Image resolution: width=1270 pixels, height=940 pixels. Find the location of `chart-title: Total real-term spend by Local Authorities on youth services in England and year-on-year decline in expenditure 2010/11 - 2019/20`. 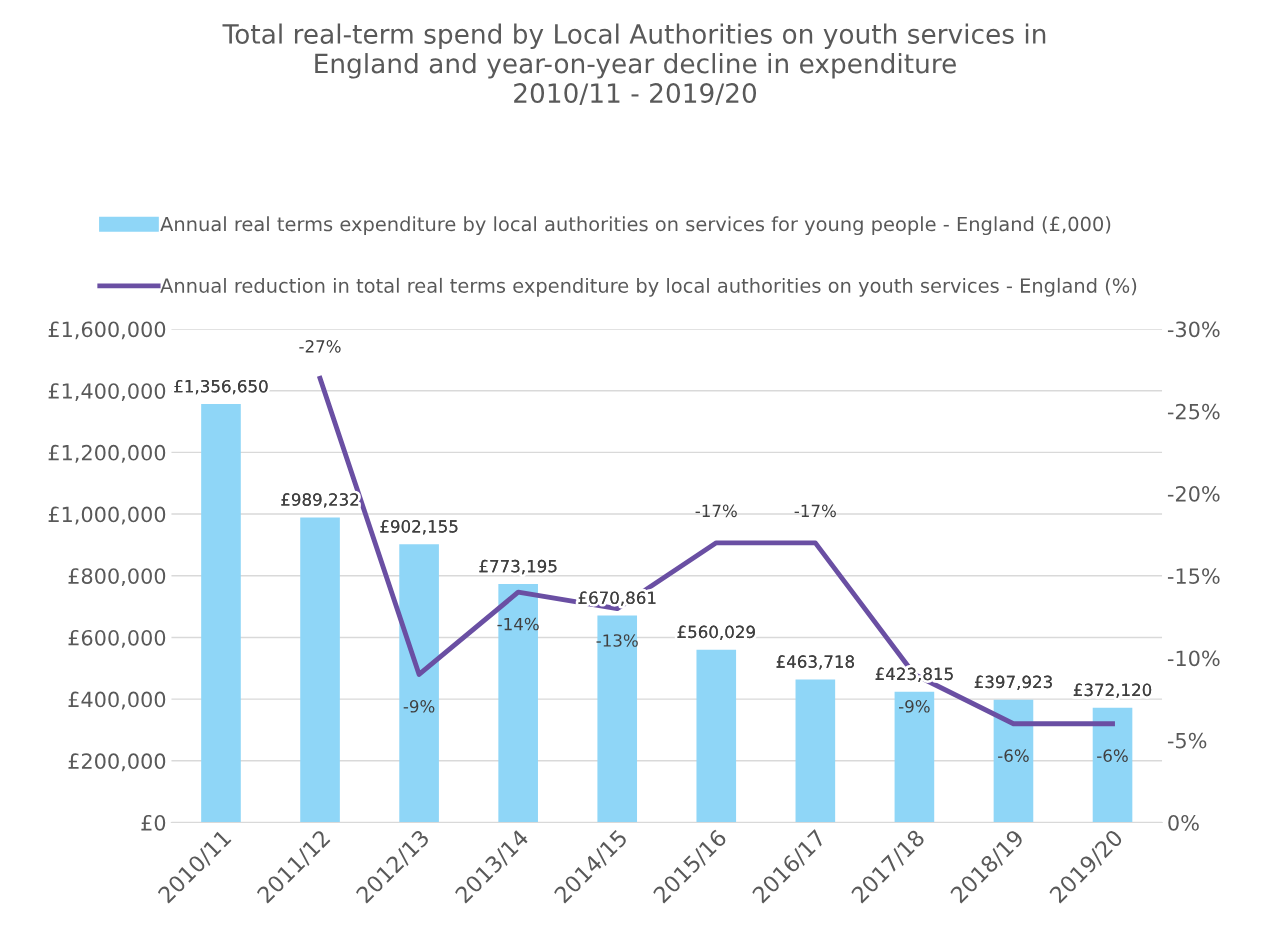

chart-title: Total real-term spend by Local Authorities on youth services in England and year-on-year decline in expenditure 2010/11 - 2019/20 is located at coordinates (634, 64).